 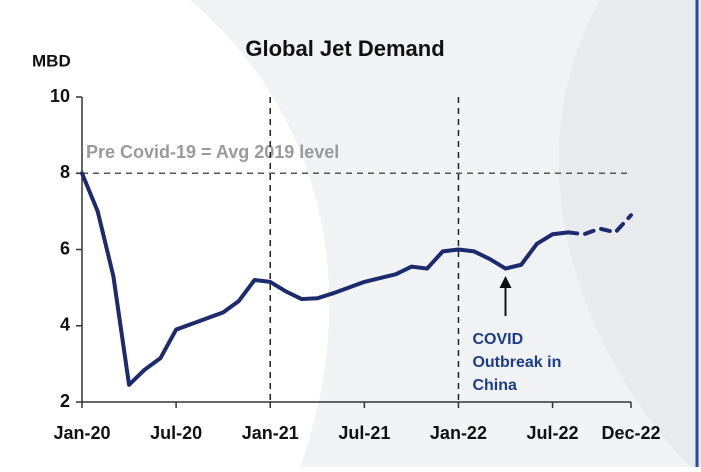 What do you see at coordinates (494, 385) in the screenshot?
I see `annotation-text: China` at bounding box center [494, 385].